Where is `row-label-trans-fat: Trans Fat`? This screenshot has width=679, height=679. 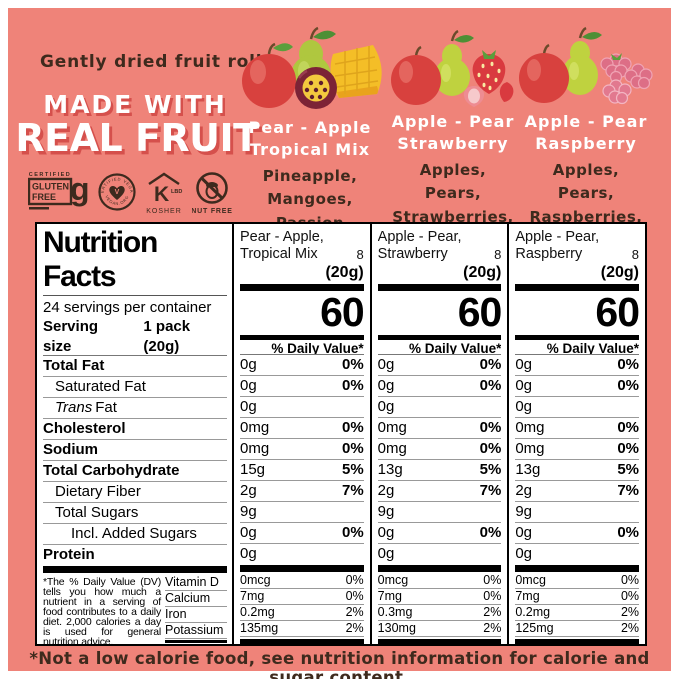 row-label-trans-fat: Trans Fat is located at coordinates (135, 408).